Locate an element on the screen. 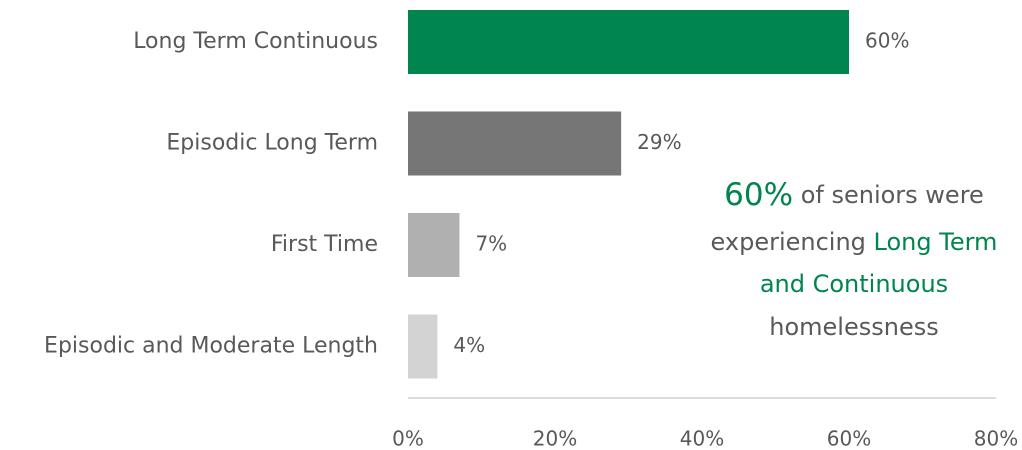 The width and height of the screenshot is (1022, 450). x-tick-label: 20% is located at coordinates (555, 438).